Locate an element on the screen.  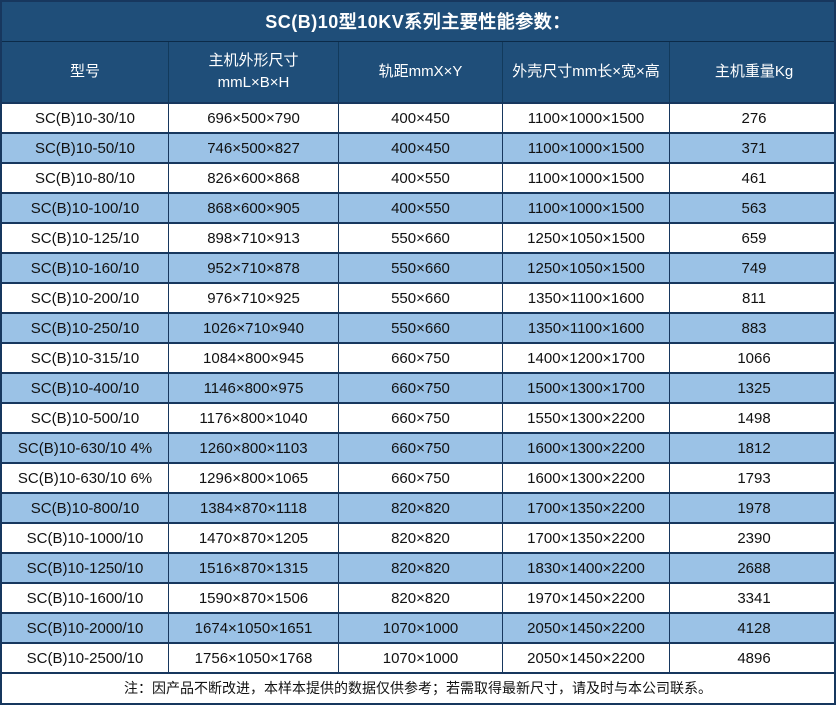
weight-cell: 563 is located at coordinates (752, 209).